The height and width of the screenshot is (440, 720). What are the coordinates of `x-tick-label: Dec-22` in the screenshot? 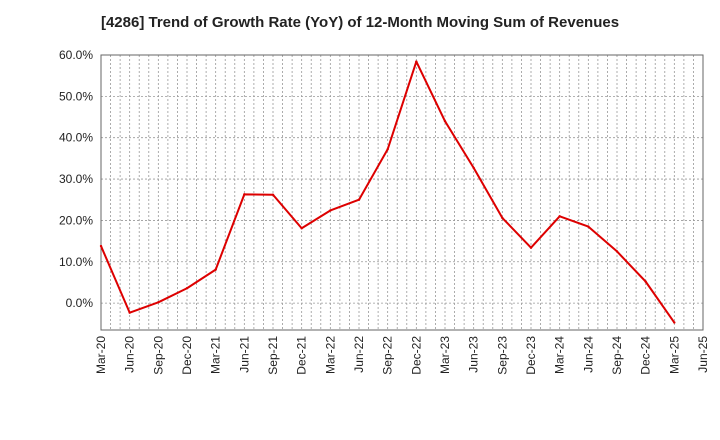 It's located at (416, 355).